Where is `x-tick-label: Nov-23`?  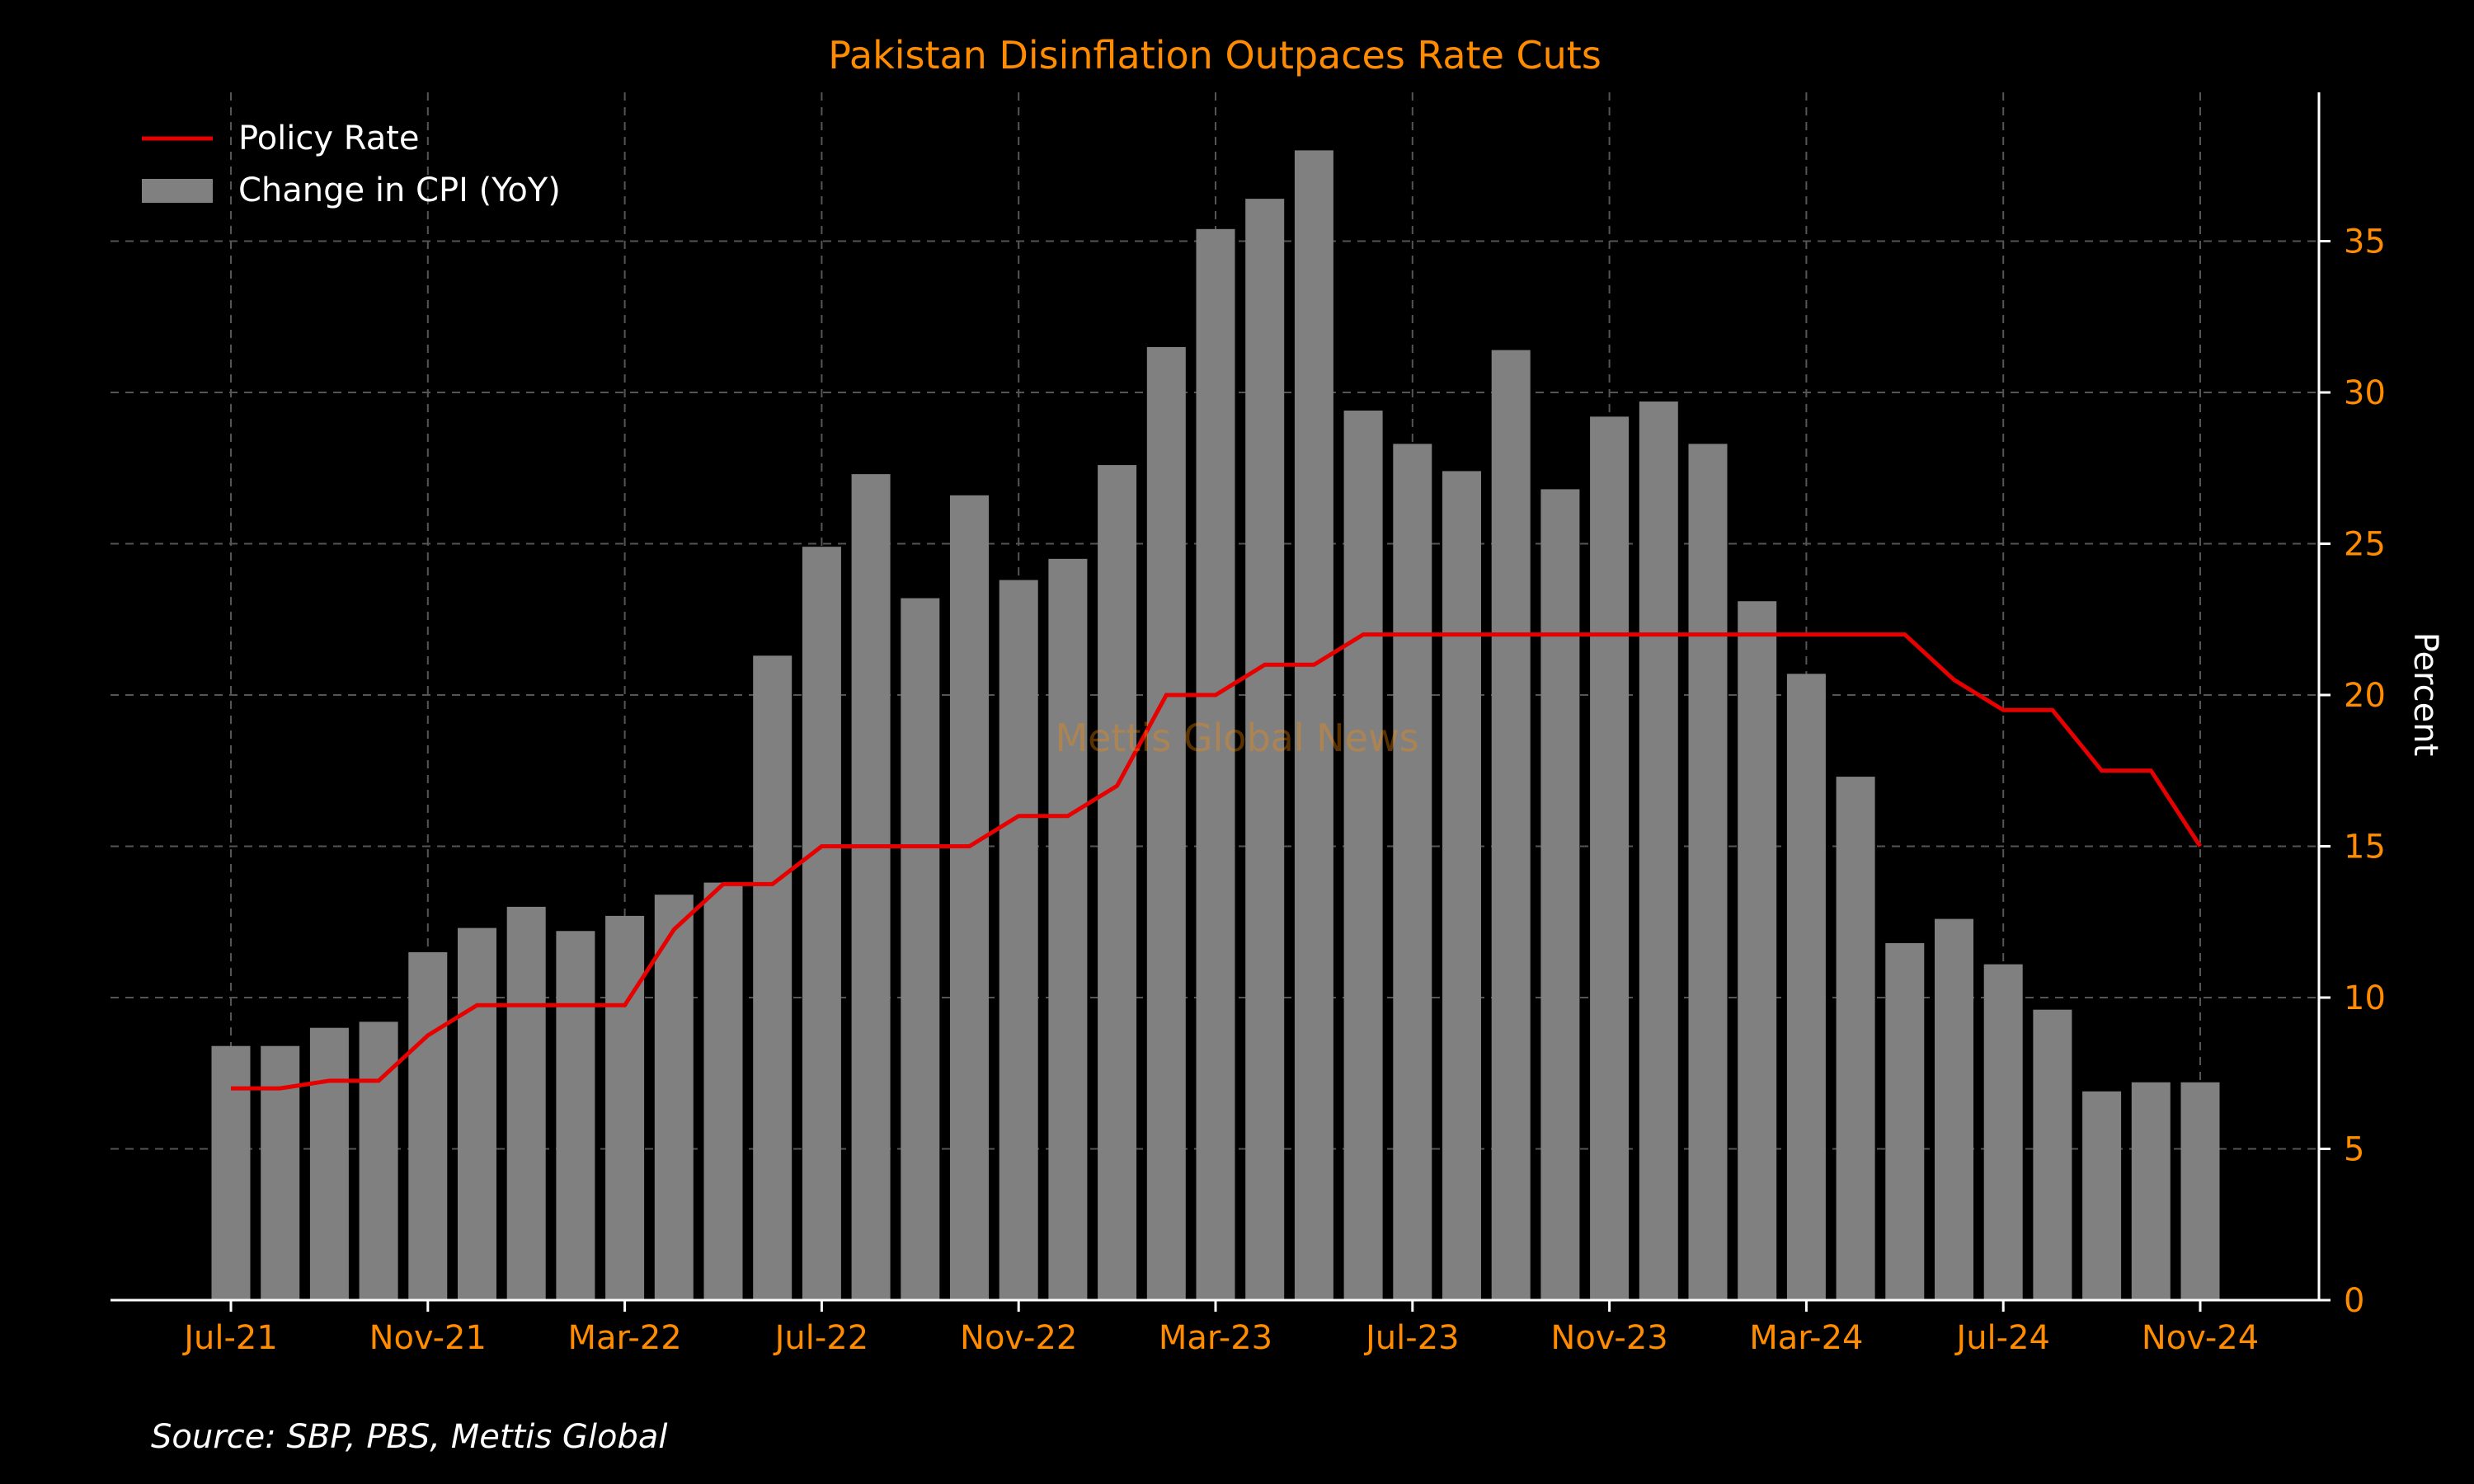
x-tick-label: Nov-23 is located at coordinates (1608, 1338).